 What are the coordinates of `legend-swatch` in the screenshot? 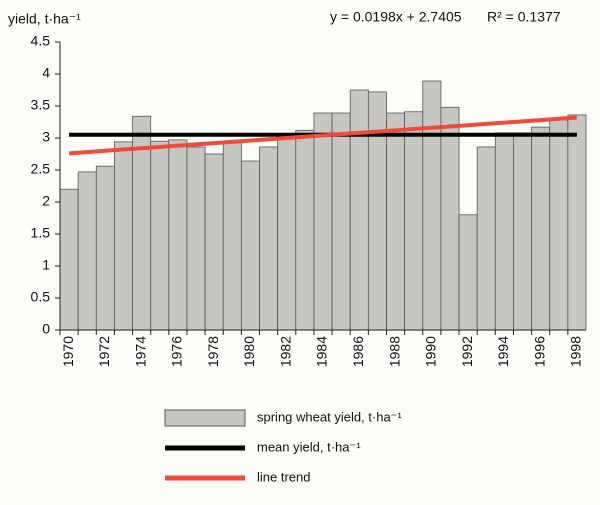 It's located at (205, 418).